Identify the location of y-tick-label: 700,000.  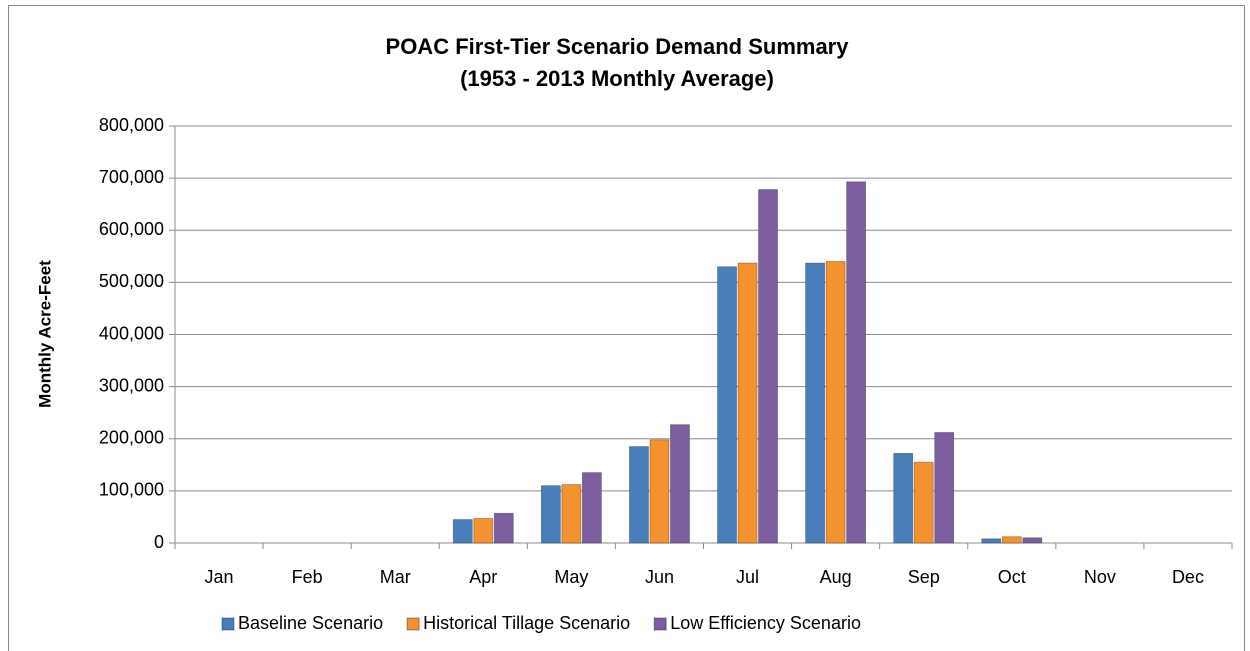
(131, 177).